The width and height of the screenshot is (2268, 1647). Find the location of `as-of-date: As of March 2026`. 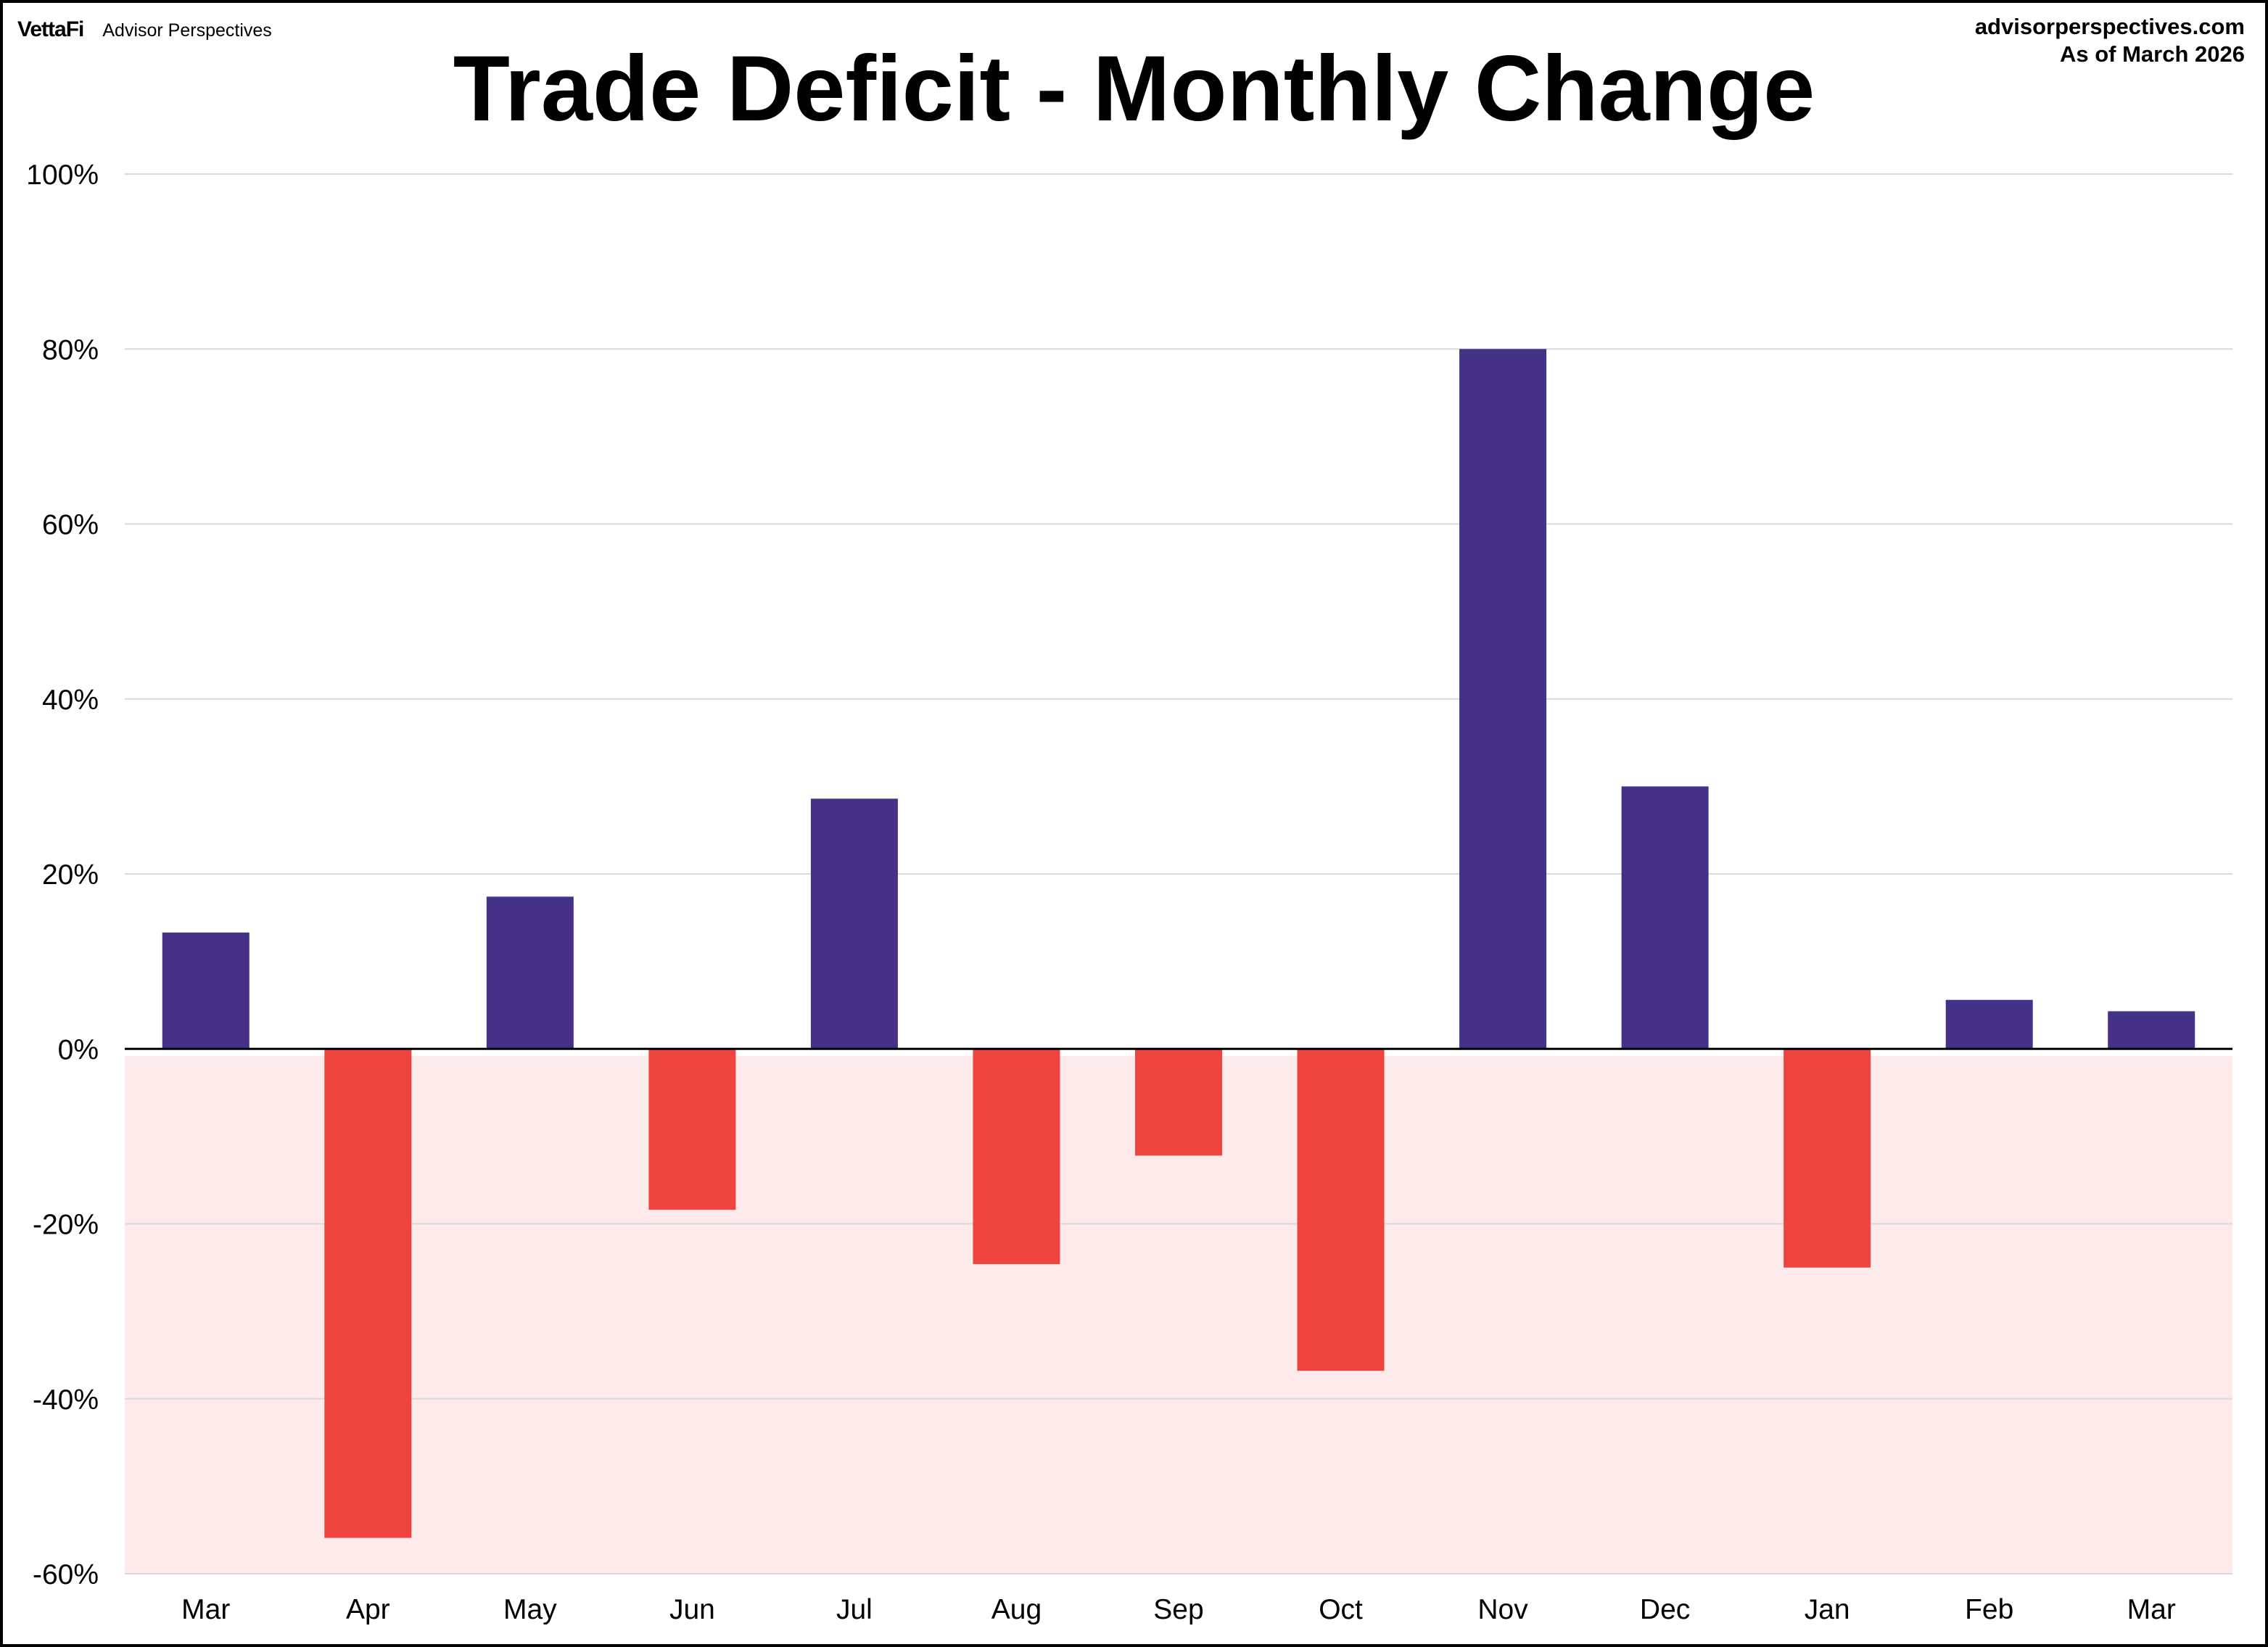

as-of-date: As of March 2026 is located at coordinates (2152, 54).